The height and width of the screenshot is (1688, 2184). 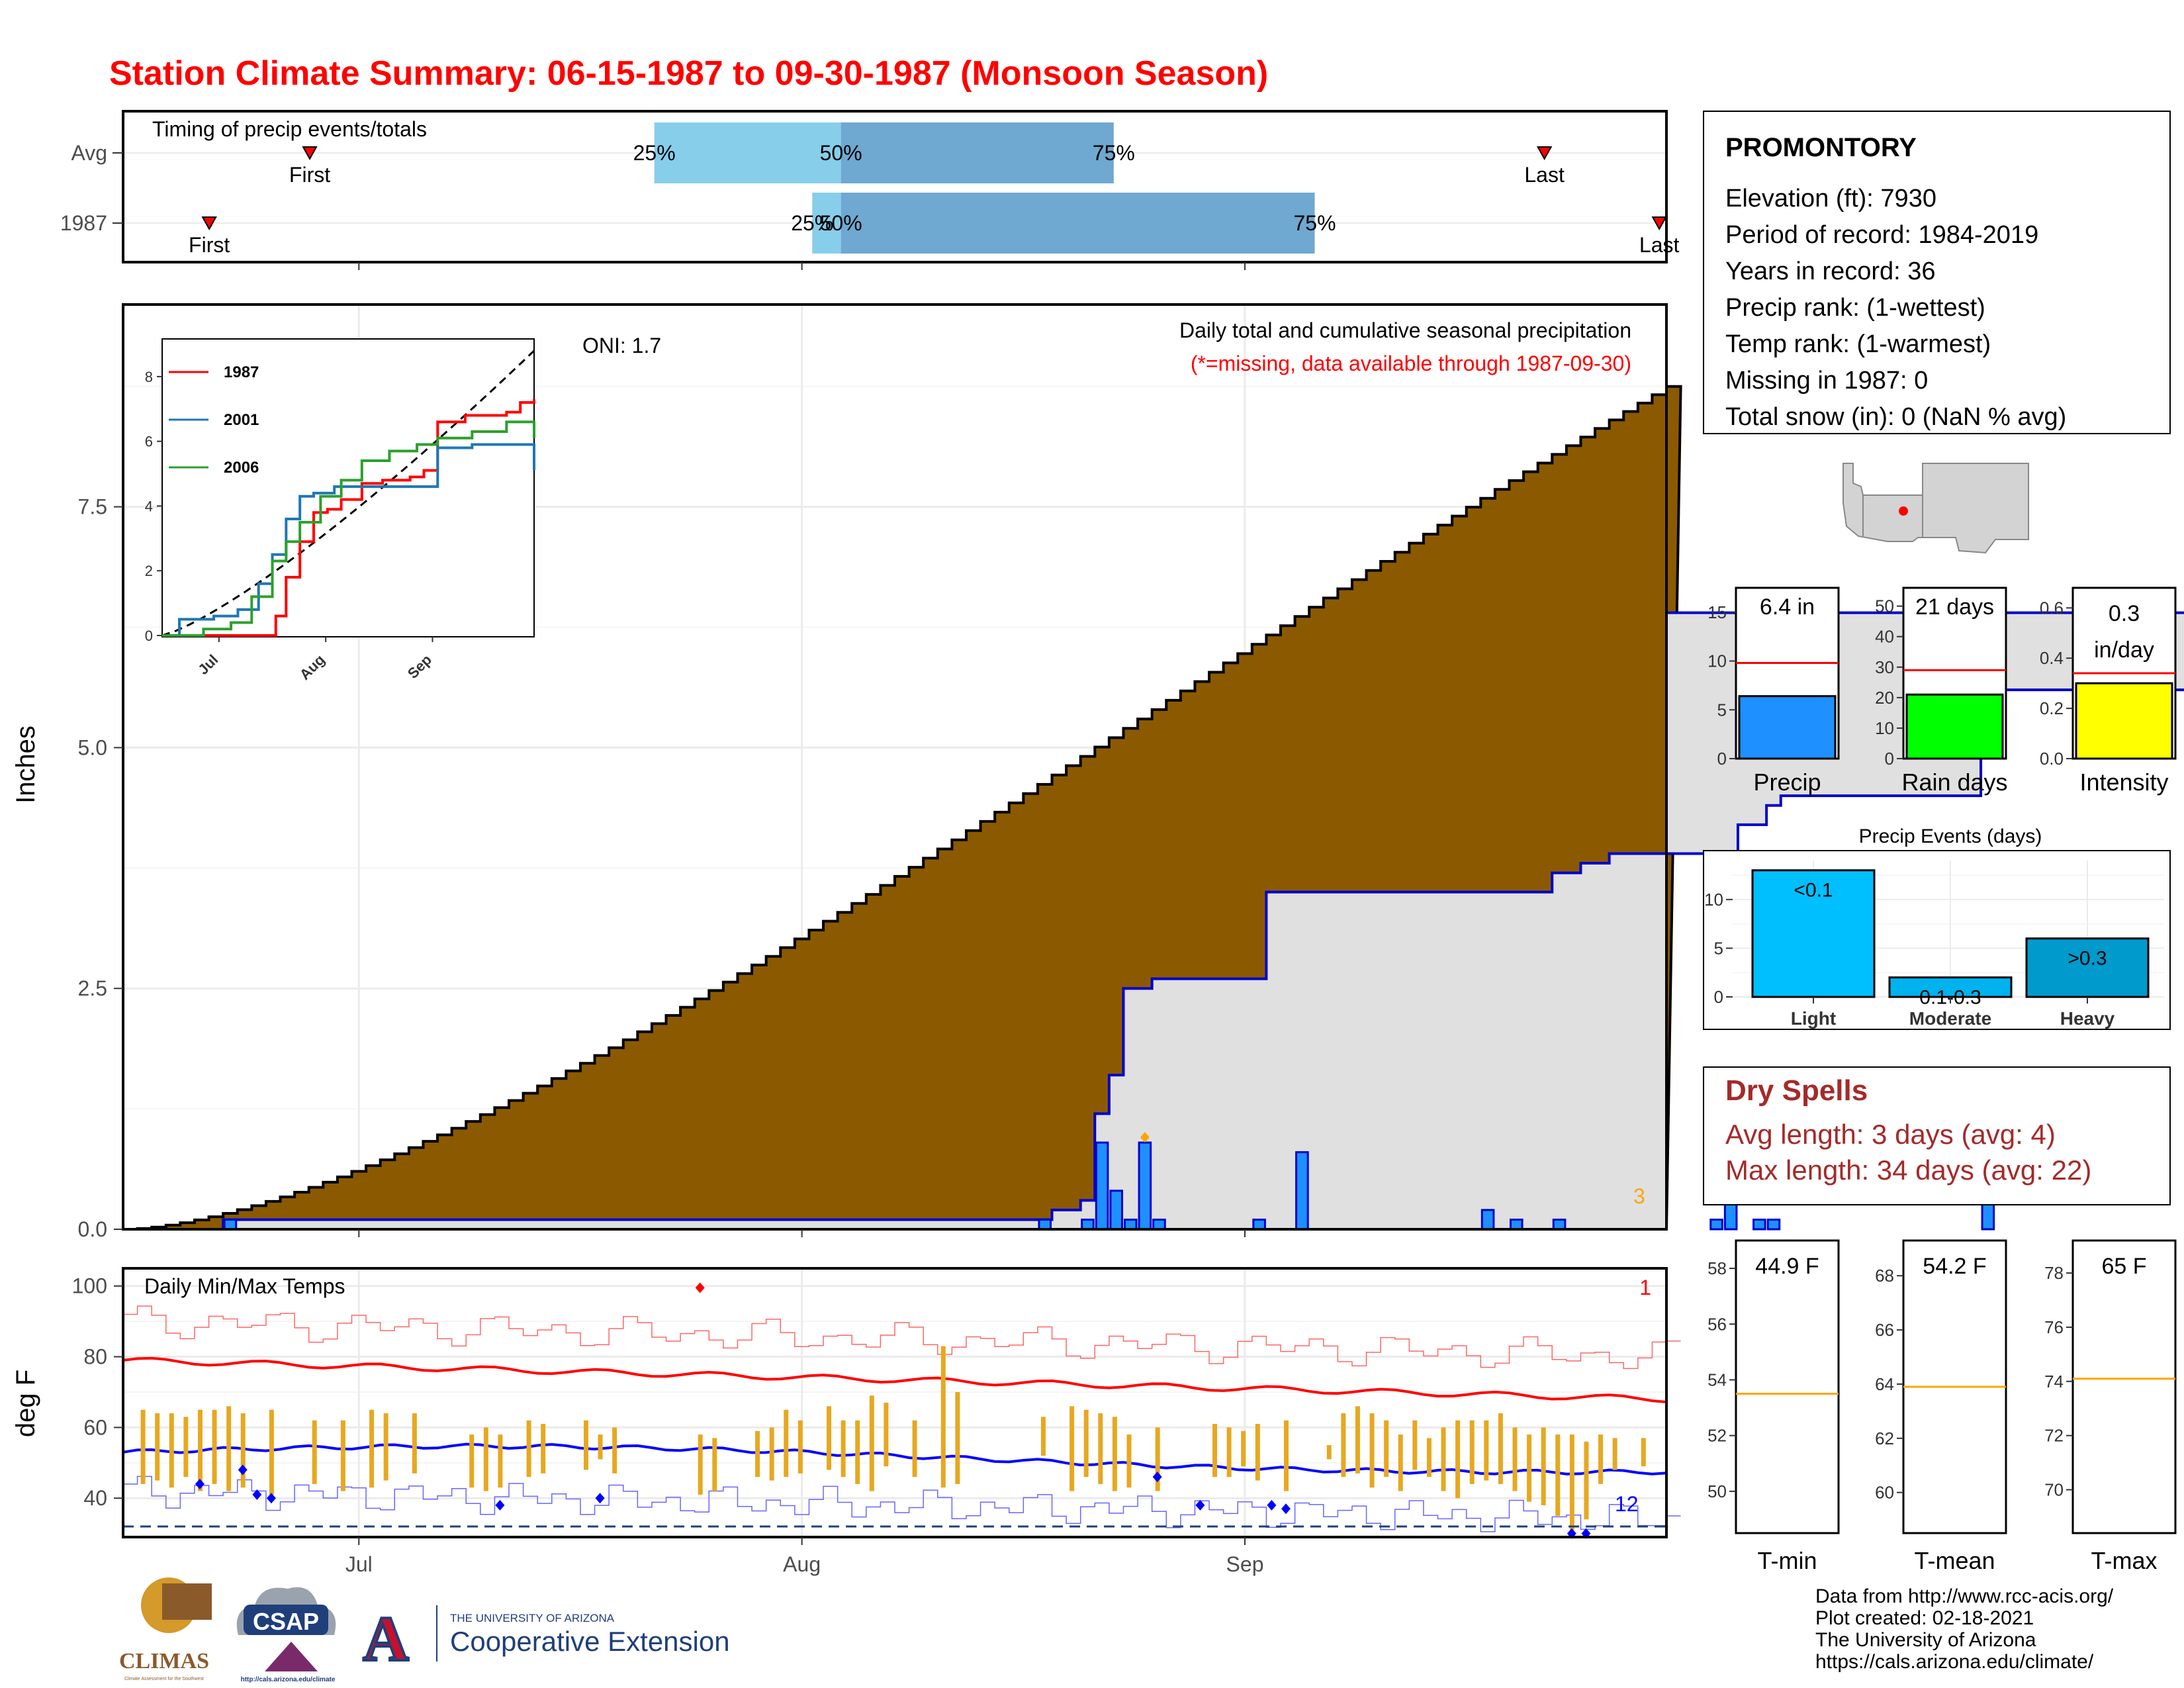 What do you see at coordinates (1954, 782) in the screenshot?
I see `small-bar-title: Rain days` at bounding box center [1954, 782].